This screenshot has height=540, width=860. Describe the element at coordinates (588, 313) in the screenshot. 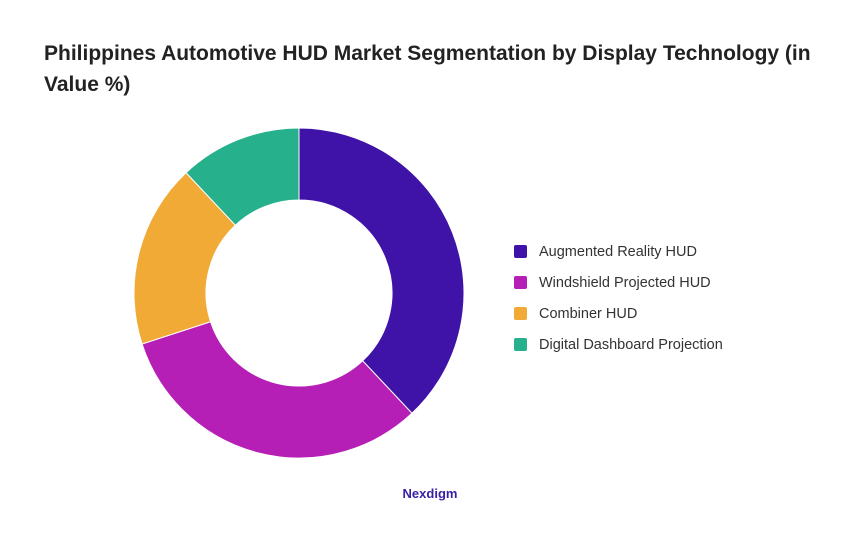

I see `legend-label: Combiner HUD` at that location.